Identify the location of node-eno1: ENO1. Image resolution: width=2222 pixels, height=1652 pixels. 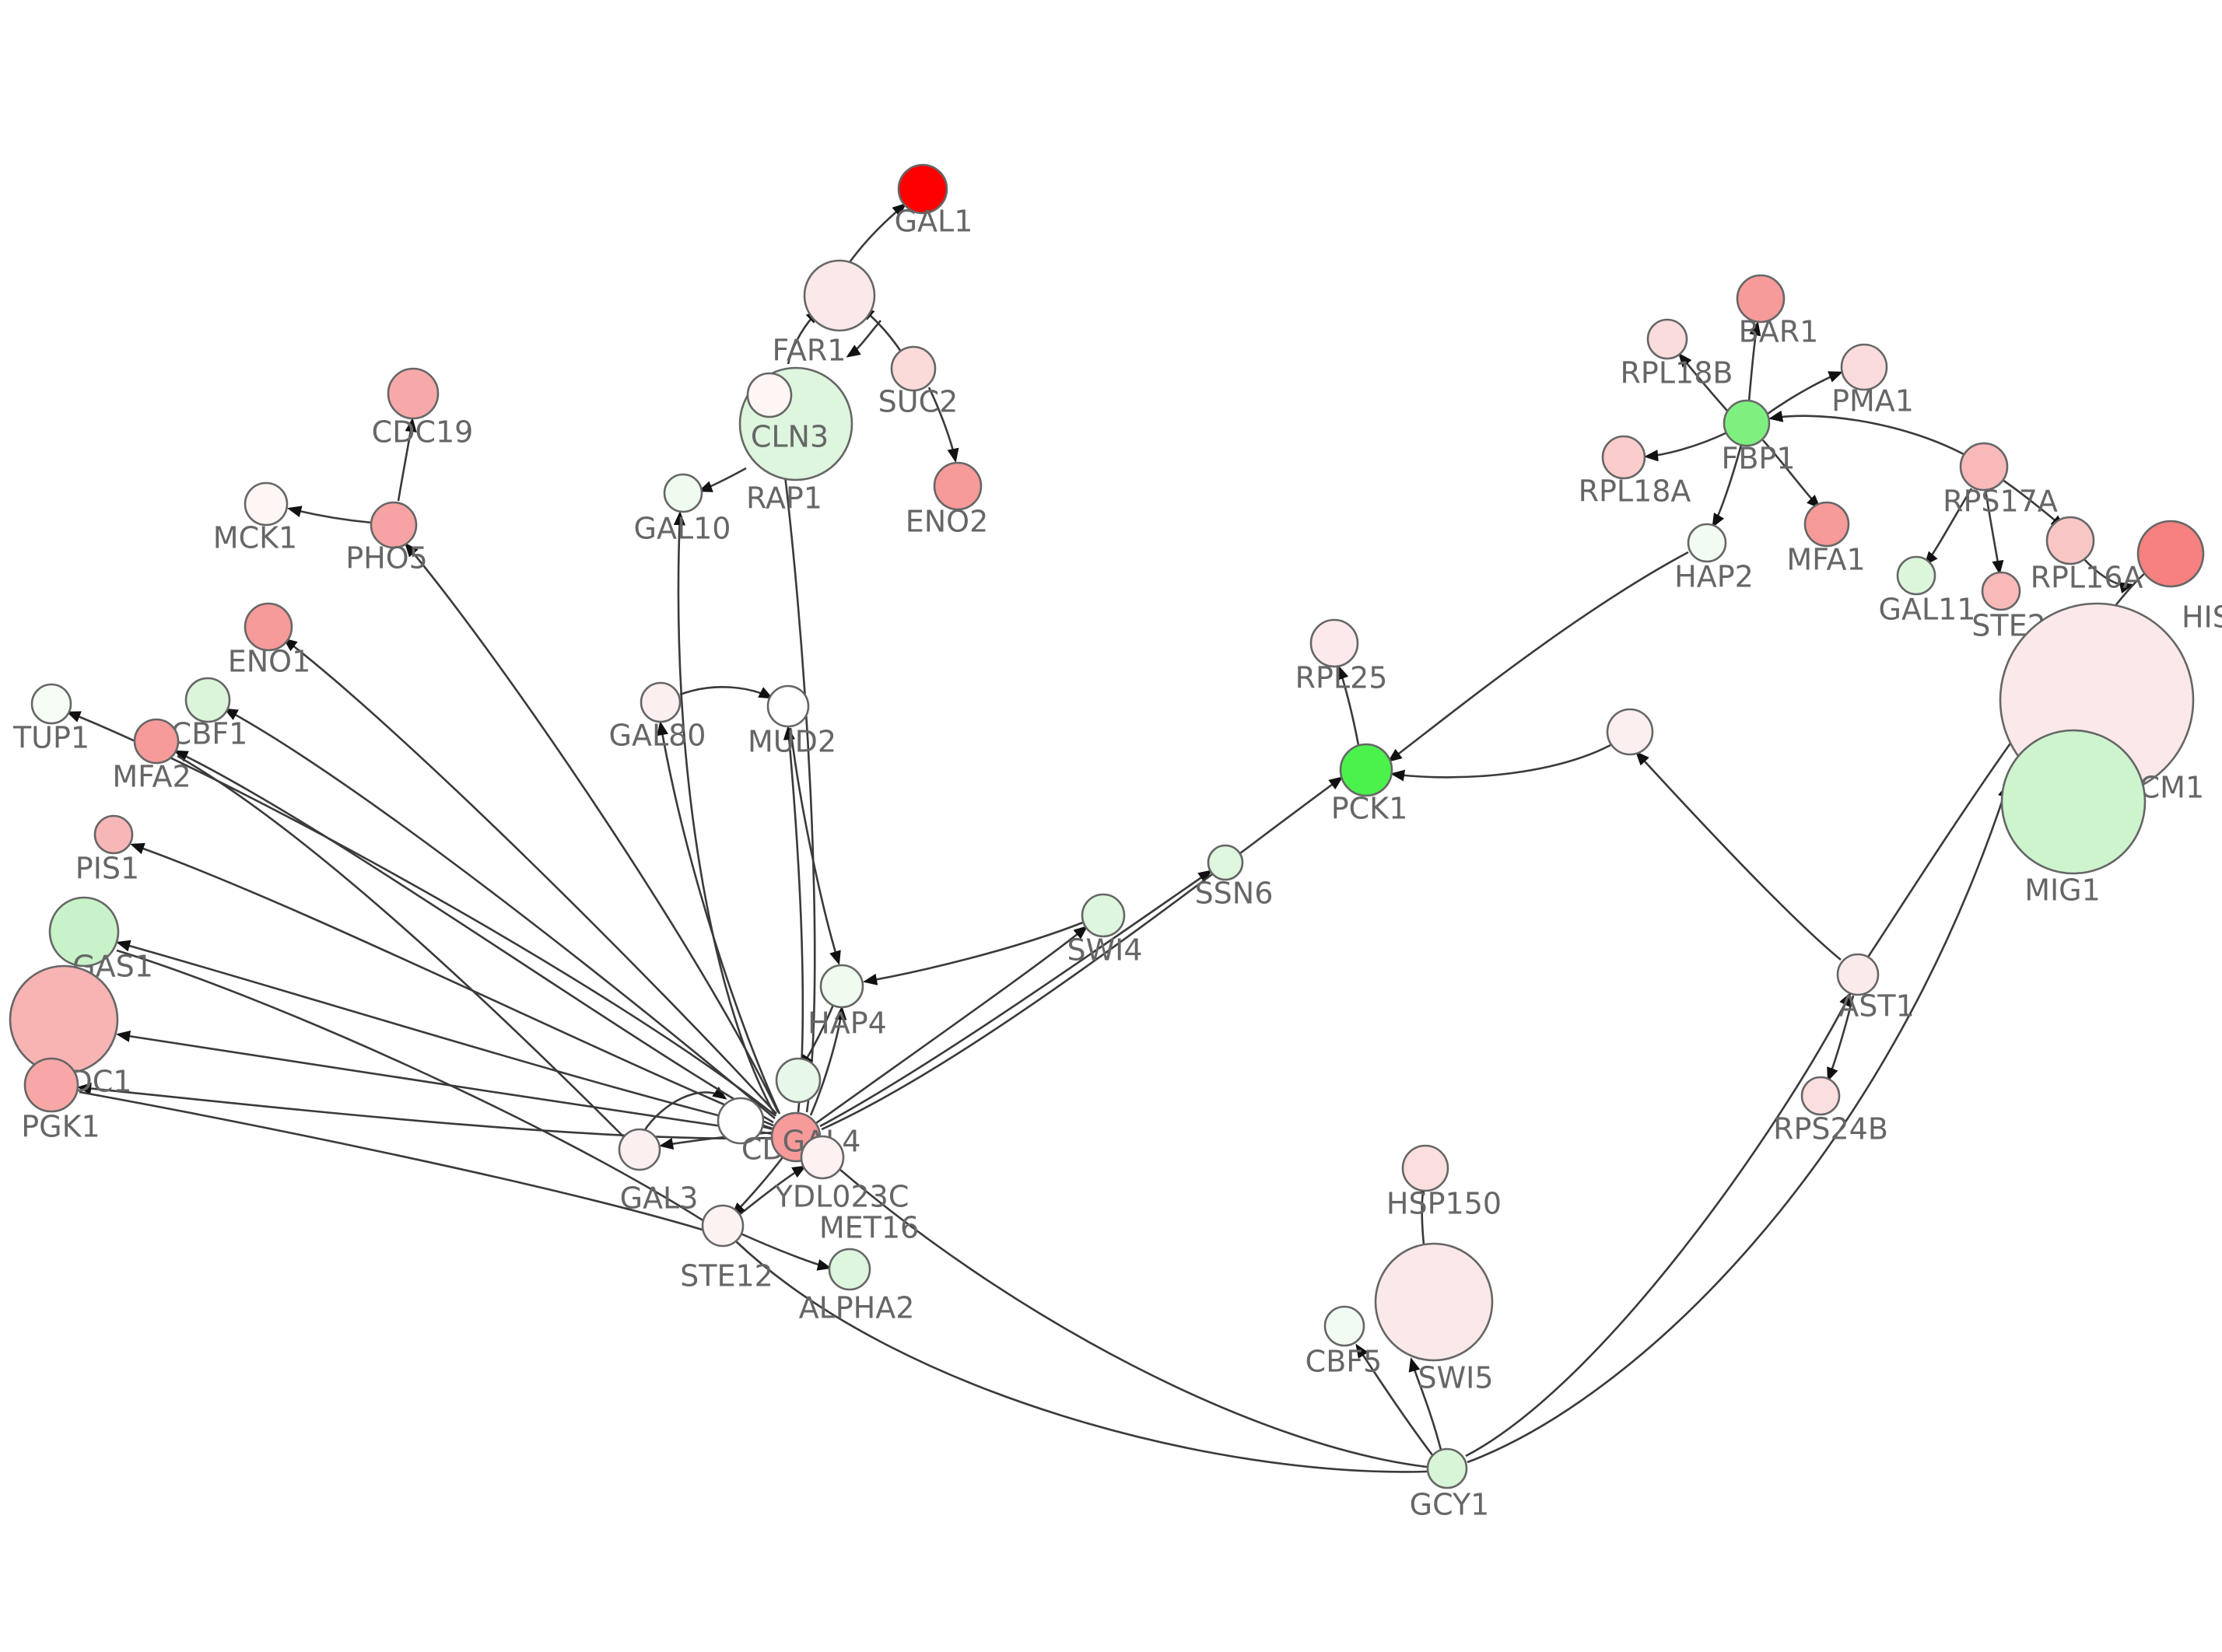
(269, 641).